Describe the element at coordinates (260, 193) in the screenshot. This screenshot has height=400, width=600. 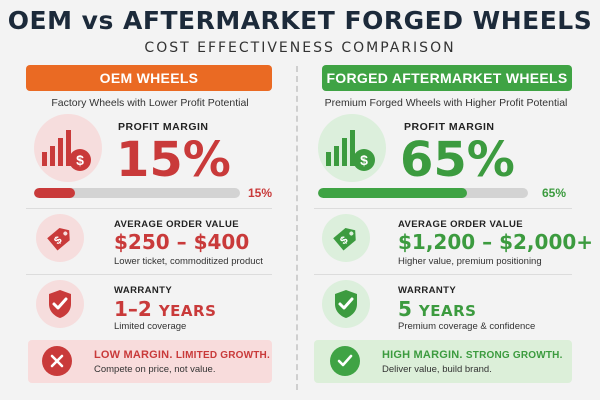
I see `profit-margin-bar-label: 15%` at that location.